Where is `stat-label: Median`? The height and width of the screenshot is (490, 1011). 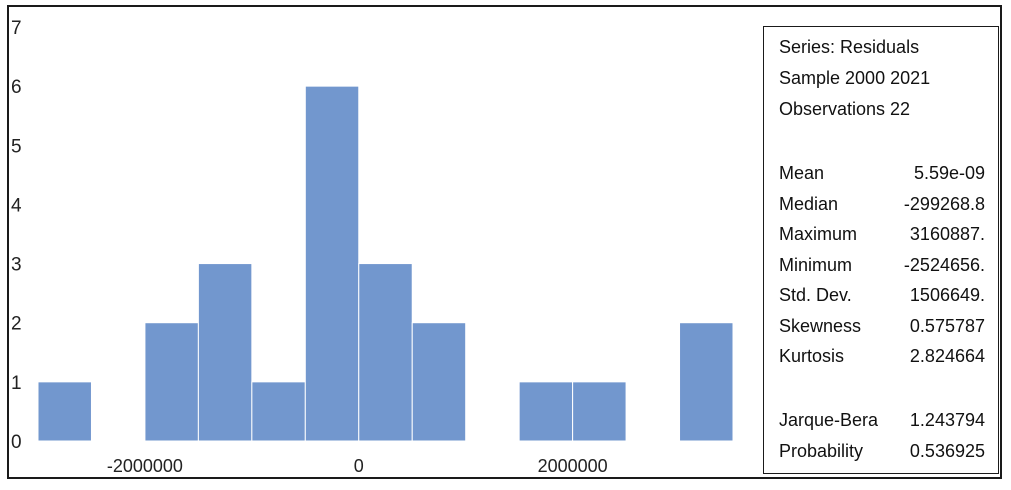
stat-label: Median is located at coordinates (809, 203).